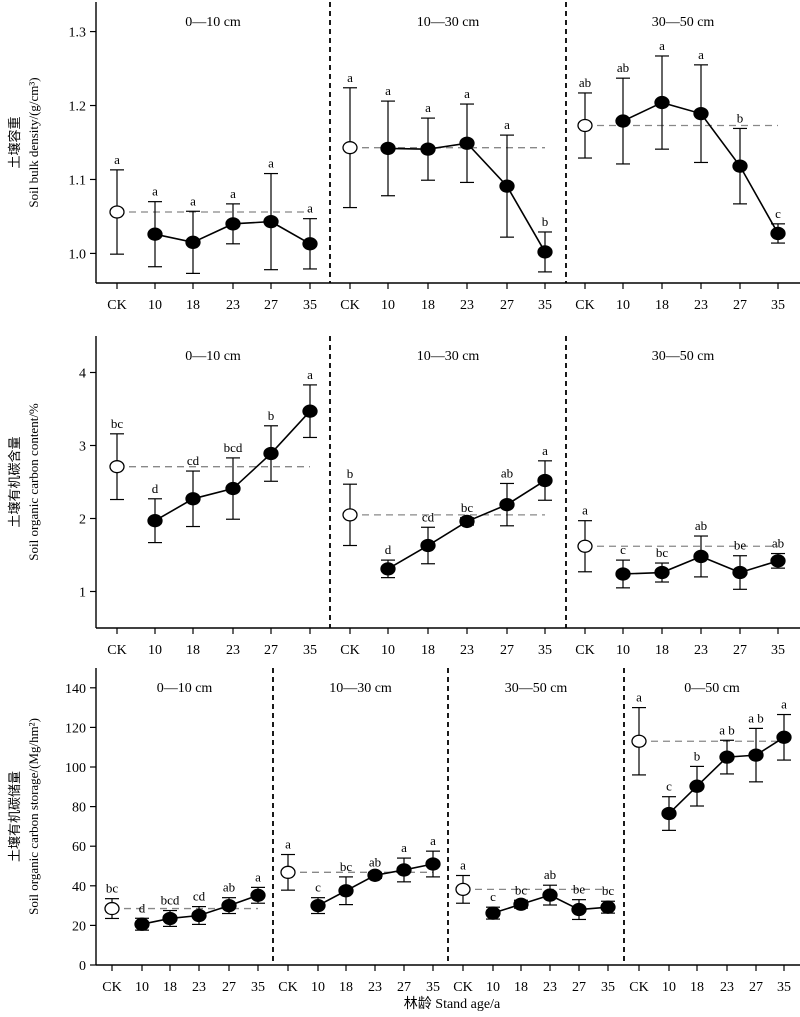 This screenshot has height=1017, width=800. I want to click on y-tick-label: 1.0, so click(78, 254).